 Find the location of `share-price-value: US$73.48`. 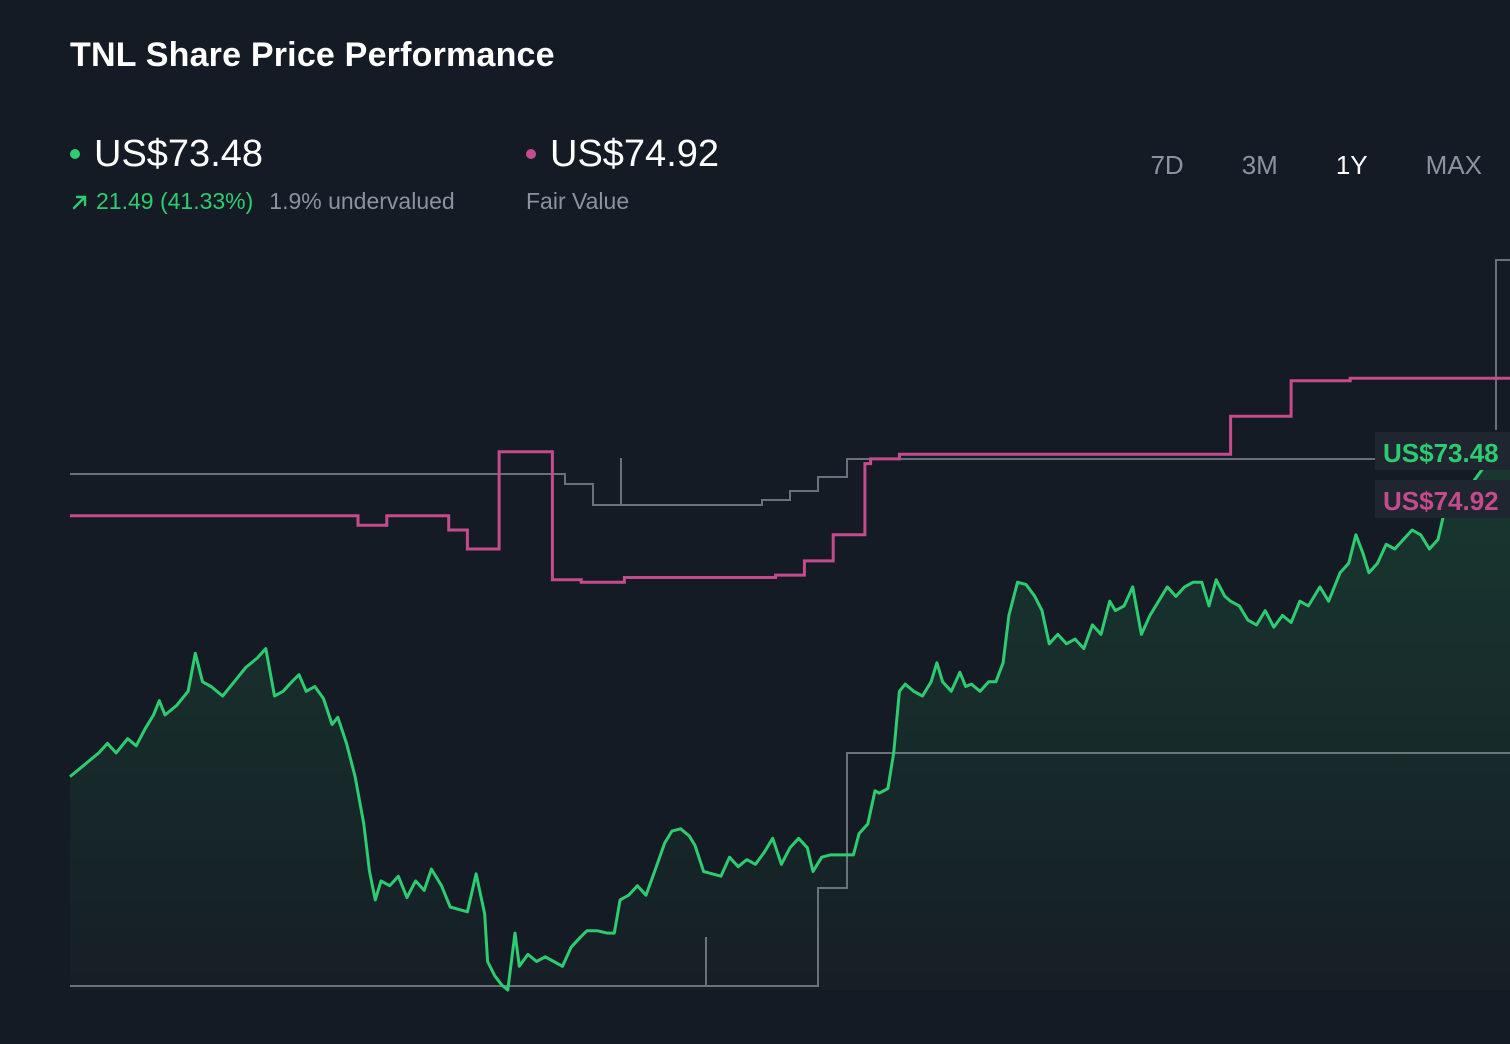

share-price-value: US$73.48 is located at coordinates (179, 153).